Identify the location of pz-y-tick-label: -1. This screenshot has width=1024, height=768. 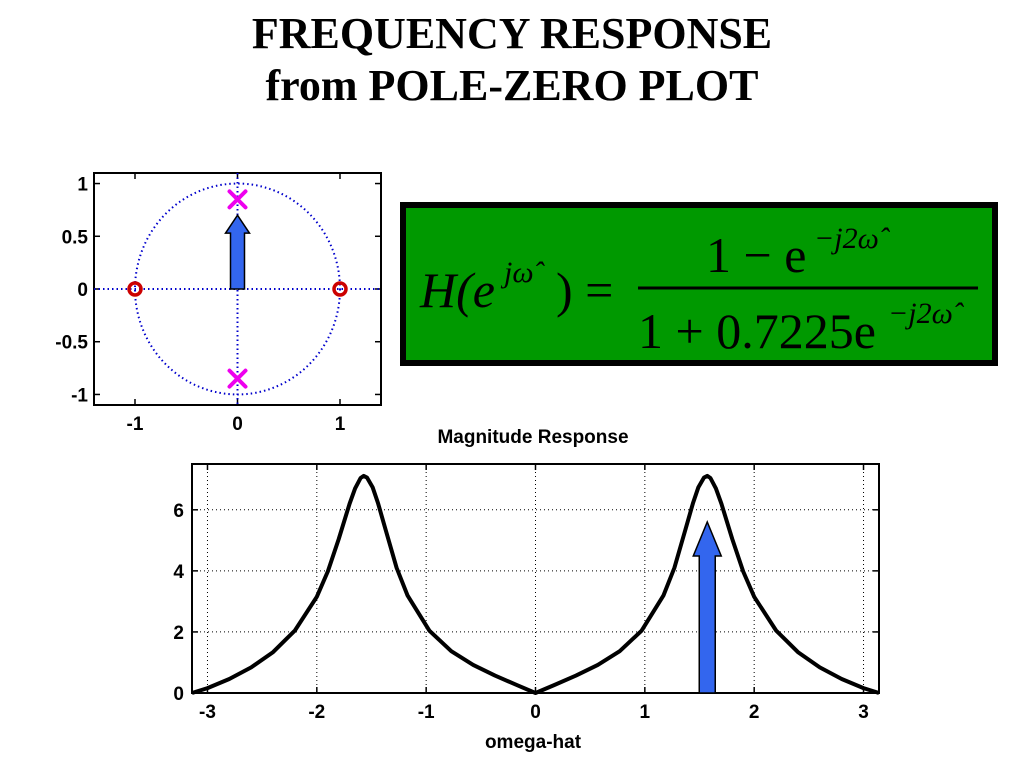
(79, 395).